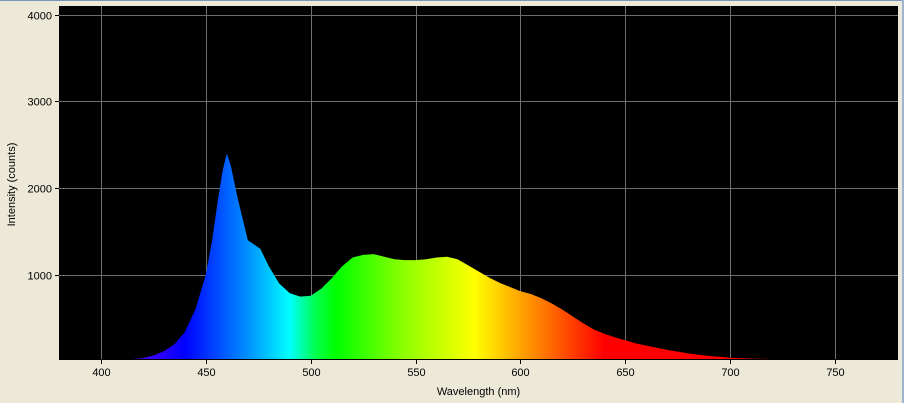  I want to click on x-tick-label: 600, so click(520, 373).